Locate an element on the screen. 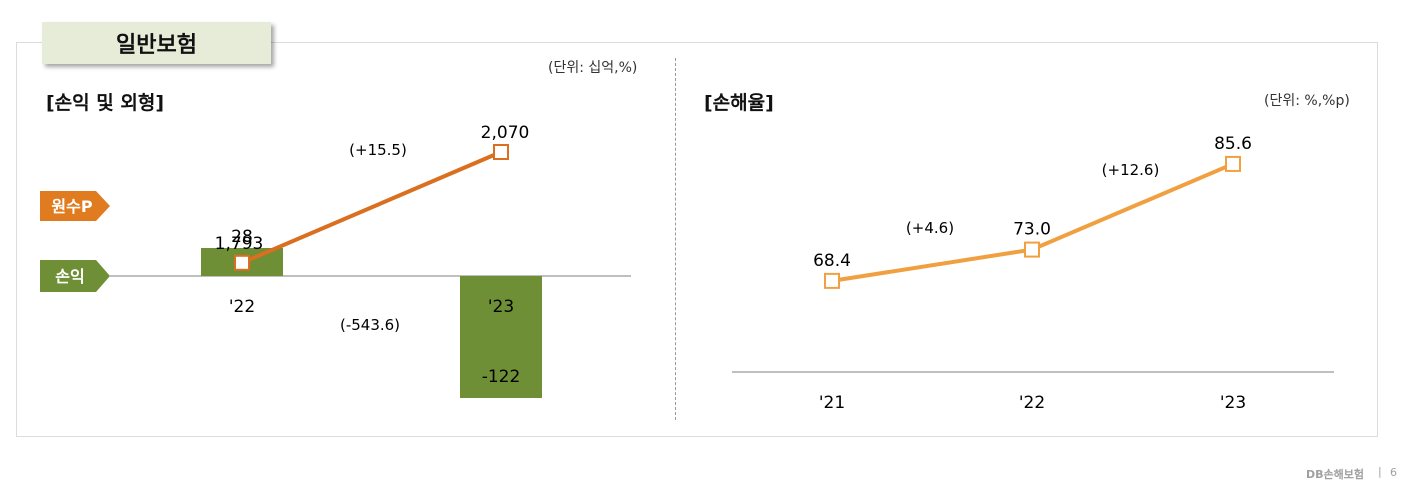 This screenshot has width=1404, height=482. loss-ratio-label-21: 68.4 is located at coordinates (832, 261).